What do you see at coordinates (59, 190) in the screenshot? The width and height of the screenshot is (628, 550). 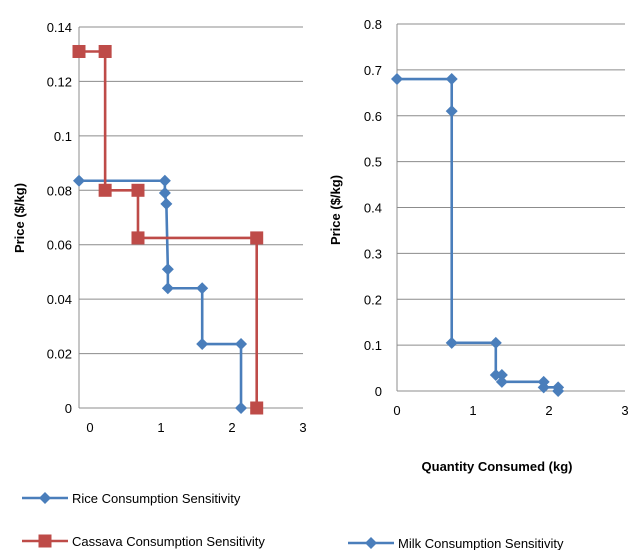 I see `y-tick-label: 0.08` at bounding box center [59, 190].